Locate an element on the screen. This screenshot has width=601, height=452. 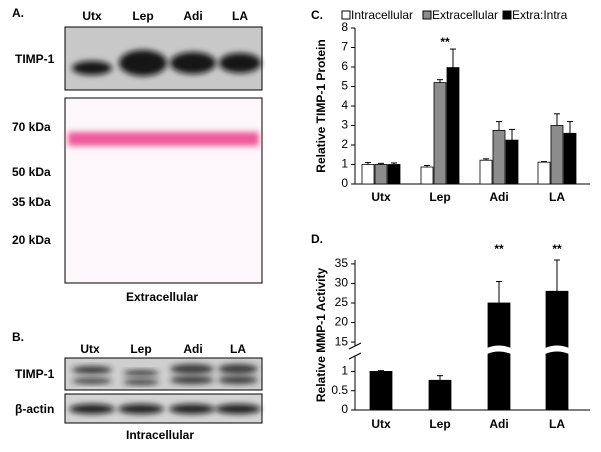
axis-break is located at coordinates (355, 351).